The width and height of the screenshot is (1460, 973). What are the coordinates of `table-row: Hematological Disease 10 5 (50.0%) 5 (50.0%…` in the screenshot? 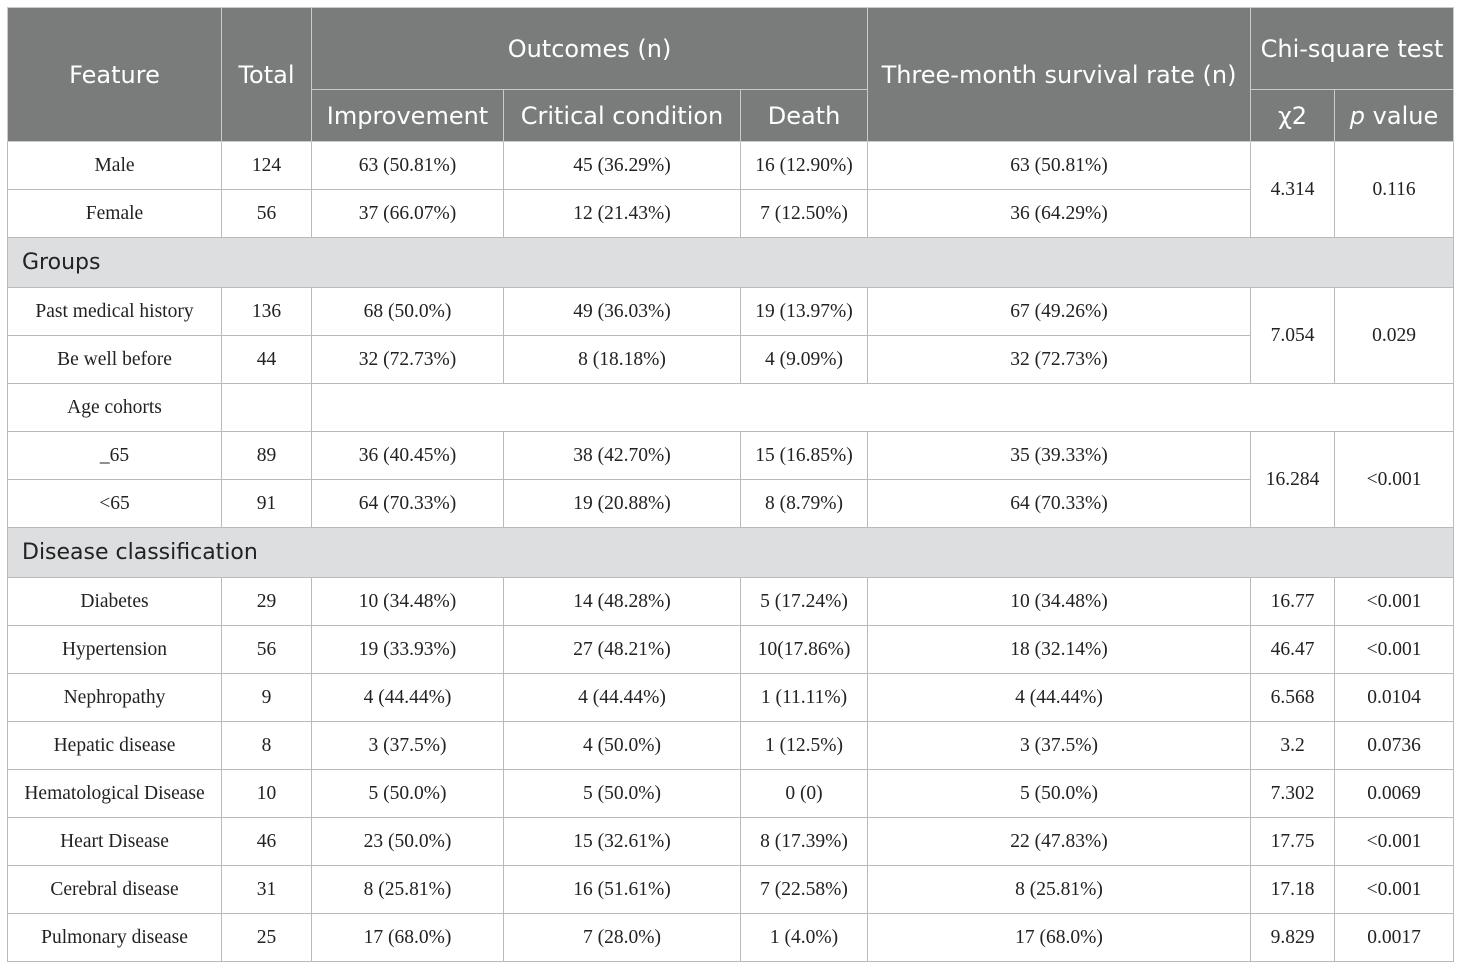 It's located at (731, 793).